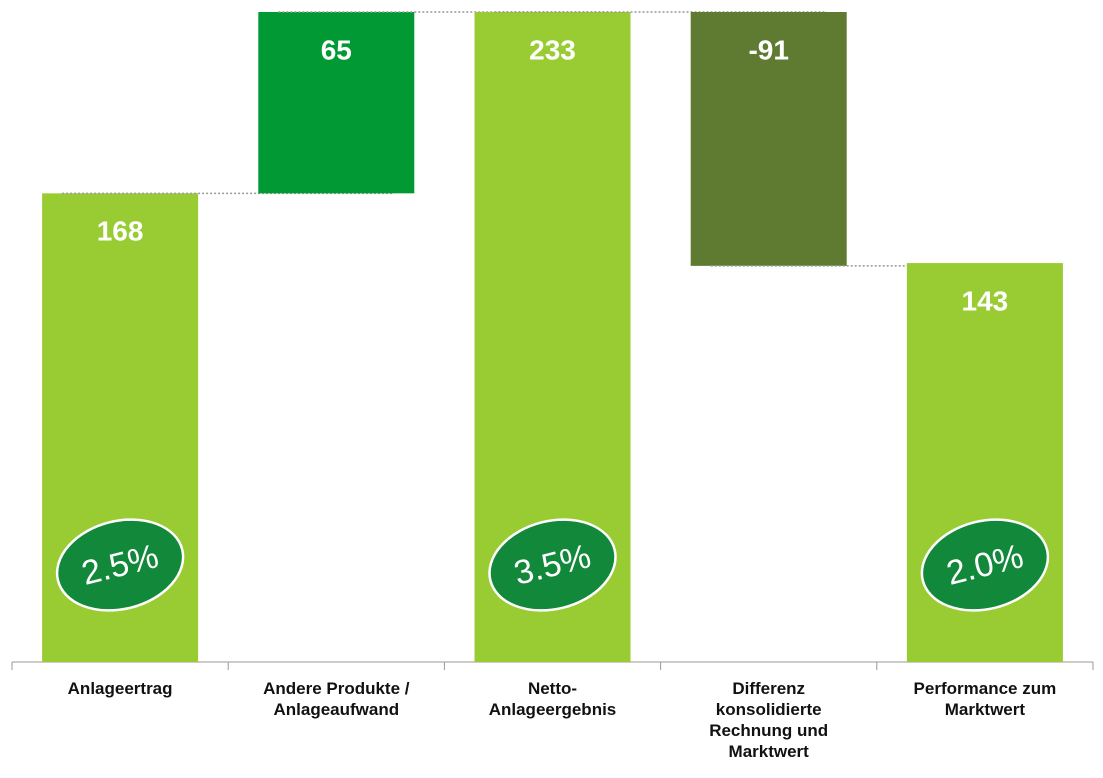 The height and width of the screenshot is (778, 1103). I want to click on x-tick-label: Anlageertrag, so click(120, 688).